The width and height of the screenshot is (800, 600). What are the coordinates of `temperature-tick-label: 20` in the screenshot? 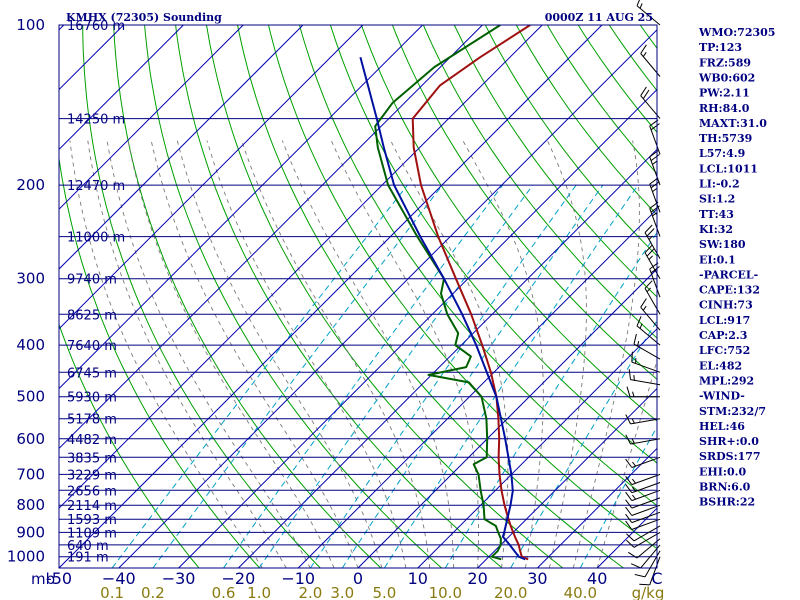 It's located at (477, 578).